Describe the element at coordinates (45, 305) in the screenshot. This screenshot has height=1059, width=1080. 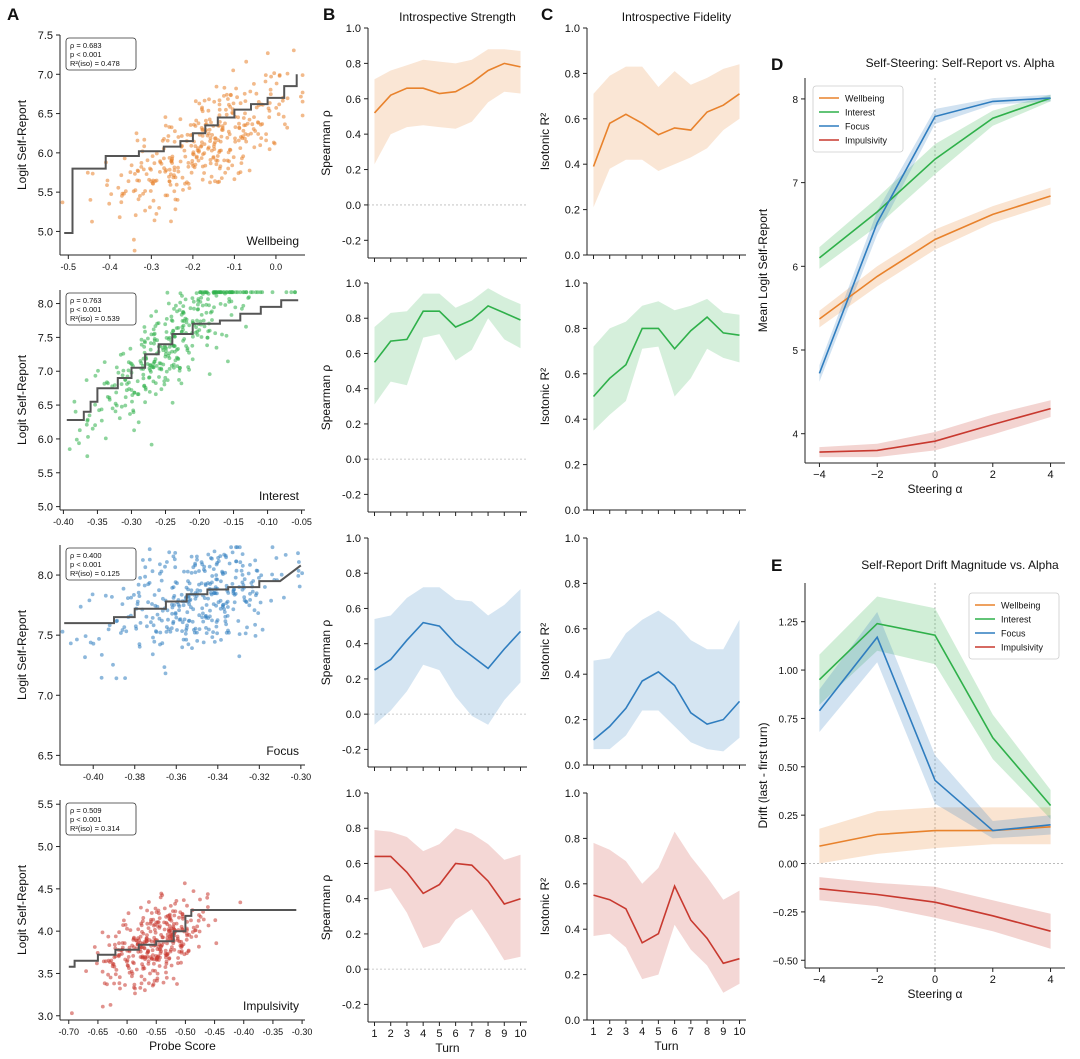
I see `y-tick-label: 8.0` at that location.